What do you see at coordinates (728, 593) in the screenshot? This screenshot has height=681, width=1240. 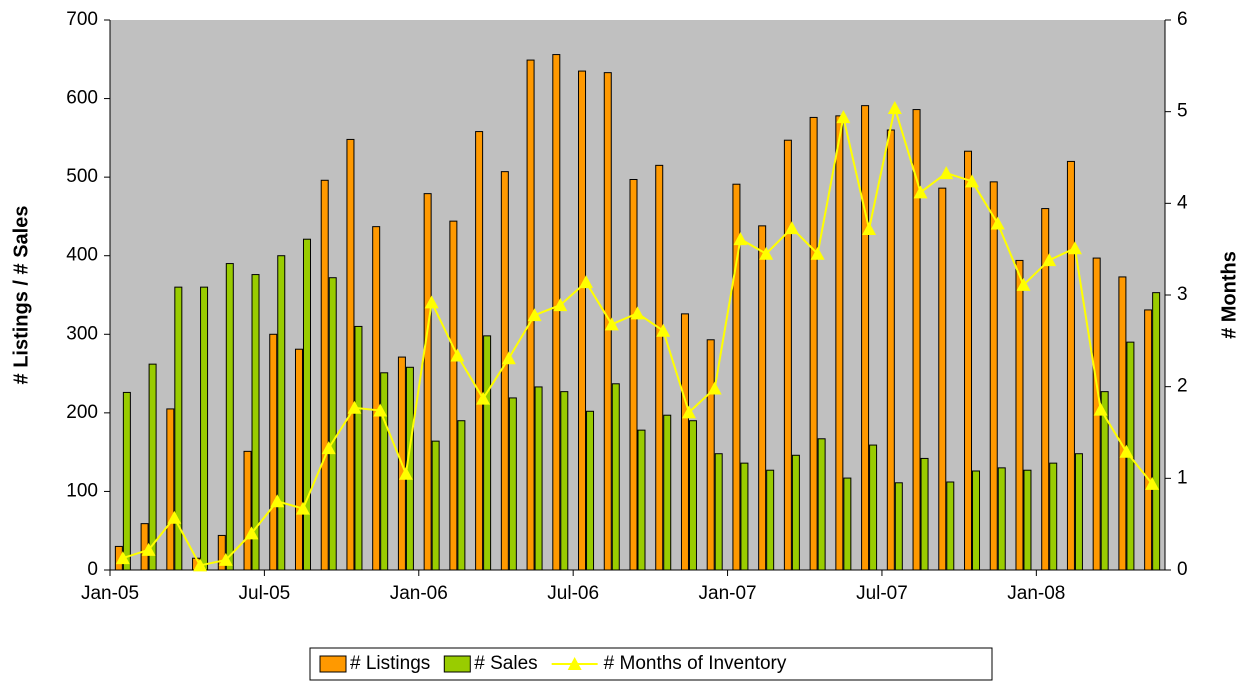 I see `x-tick-label: Jan-07` at bounding box center [728, 593].